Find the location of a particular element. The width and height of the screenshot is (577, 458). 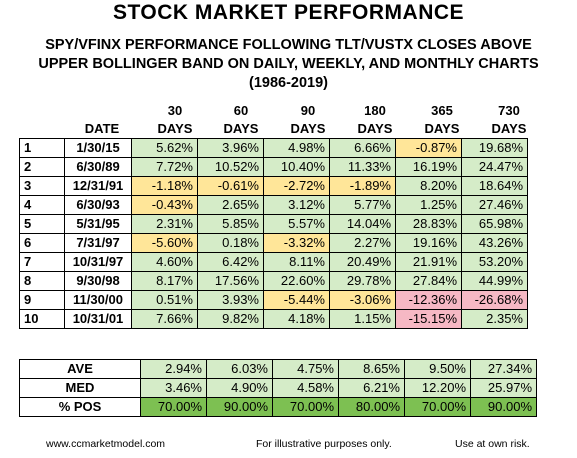

header-365-bottom: DAYS is located at coordinates (442, 128).